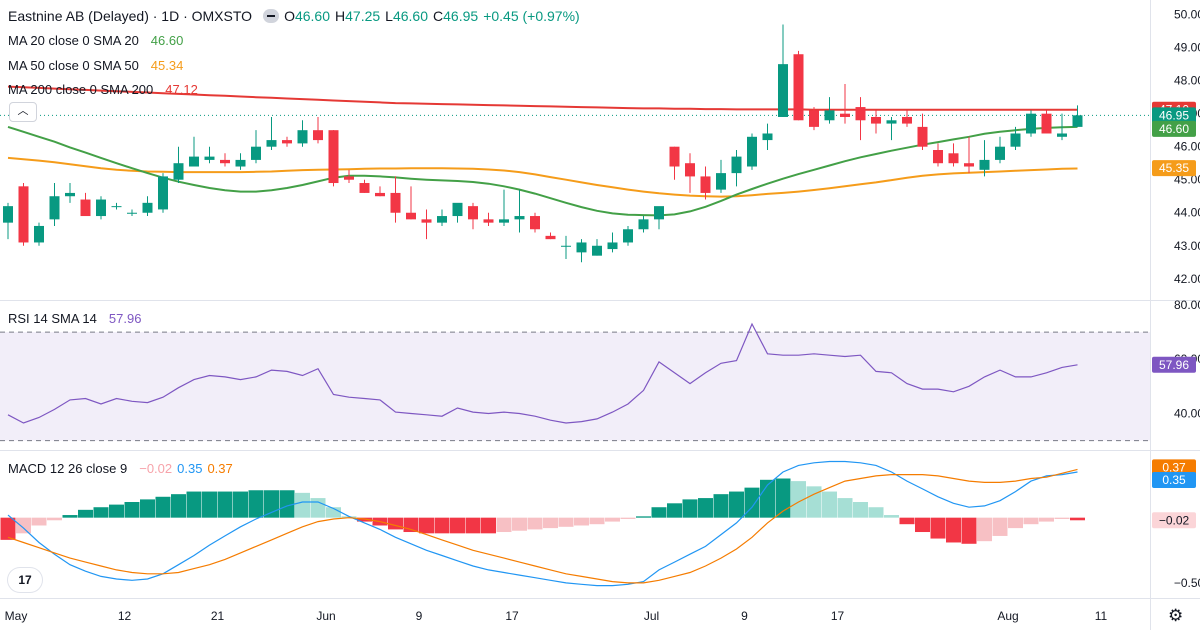  I want to click on ma20-value: 46.60, so click(167, 40).